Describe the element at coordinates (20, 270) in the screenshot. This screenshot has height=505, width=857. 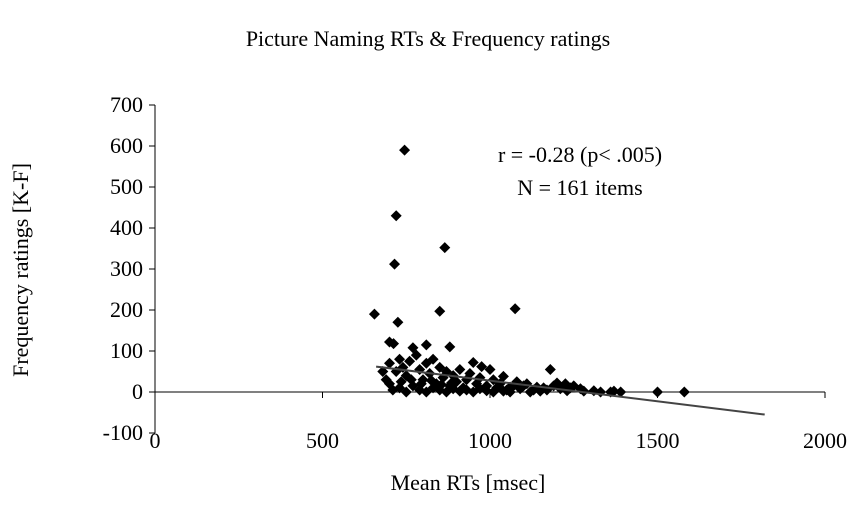
I see `y-axis-label: Frequency ratings [K-F]` at that location.